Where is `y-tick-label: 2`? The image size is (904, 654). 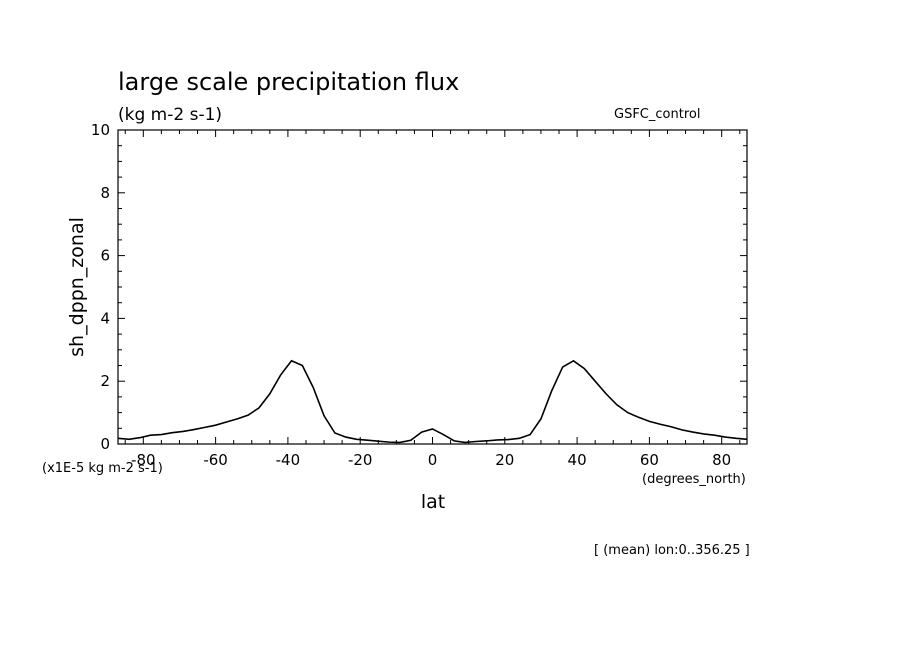 y-tick-label: 2 is located at coordinates (105, 381).